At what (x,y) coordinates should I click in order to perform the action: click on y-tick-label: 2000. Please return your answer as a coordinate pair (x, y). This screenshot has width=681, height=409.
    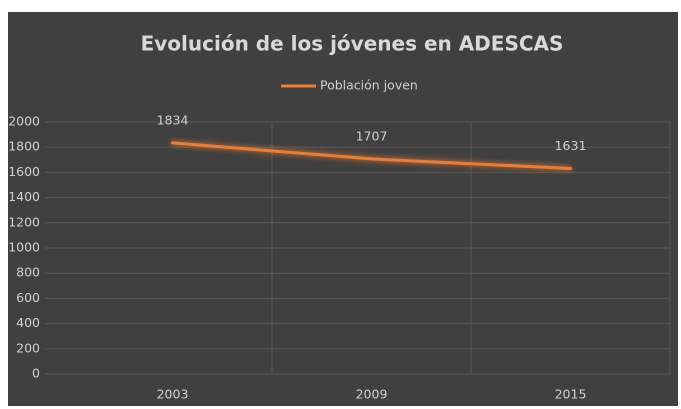
    Looking at the image, I should click on (24, 121).